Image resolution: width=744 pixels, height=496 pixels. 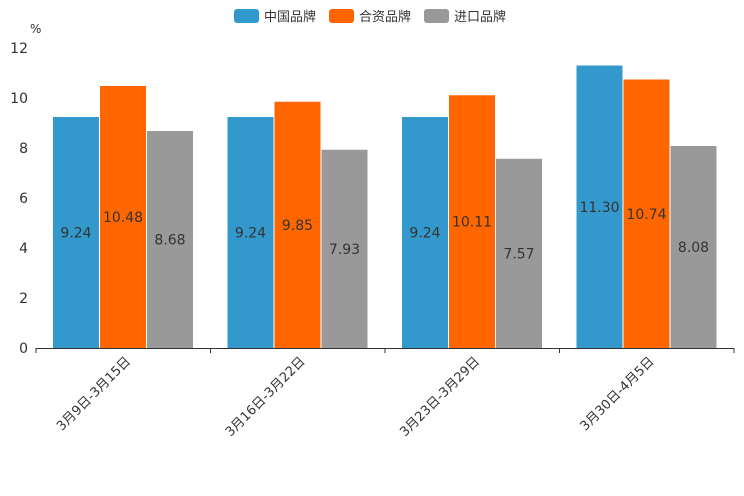 I want to click on y-tick-label: 2, so click(x=23, y=299).